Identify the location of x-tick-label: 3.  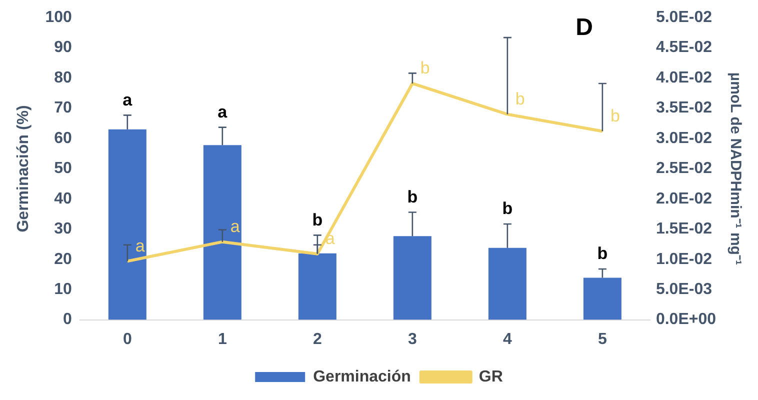
(412, 339).